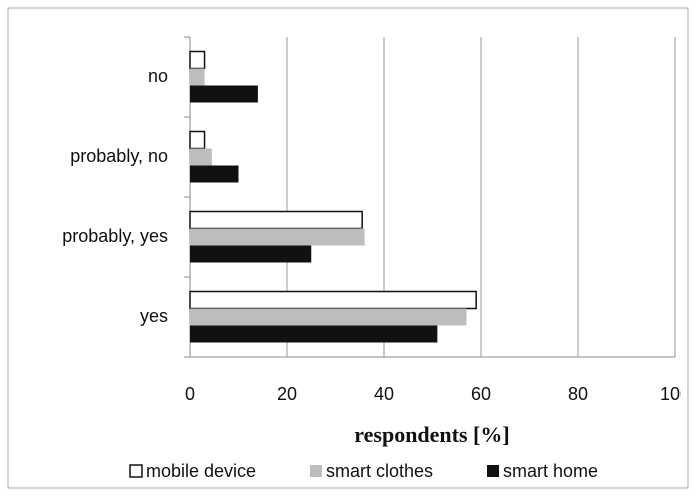  What do you see at coordinates (578, 394) in the screenshot?
I see `x-tick-label: 80` at bounding box center [578, 394].